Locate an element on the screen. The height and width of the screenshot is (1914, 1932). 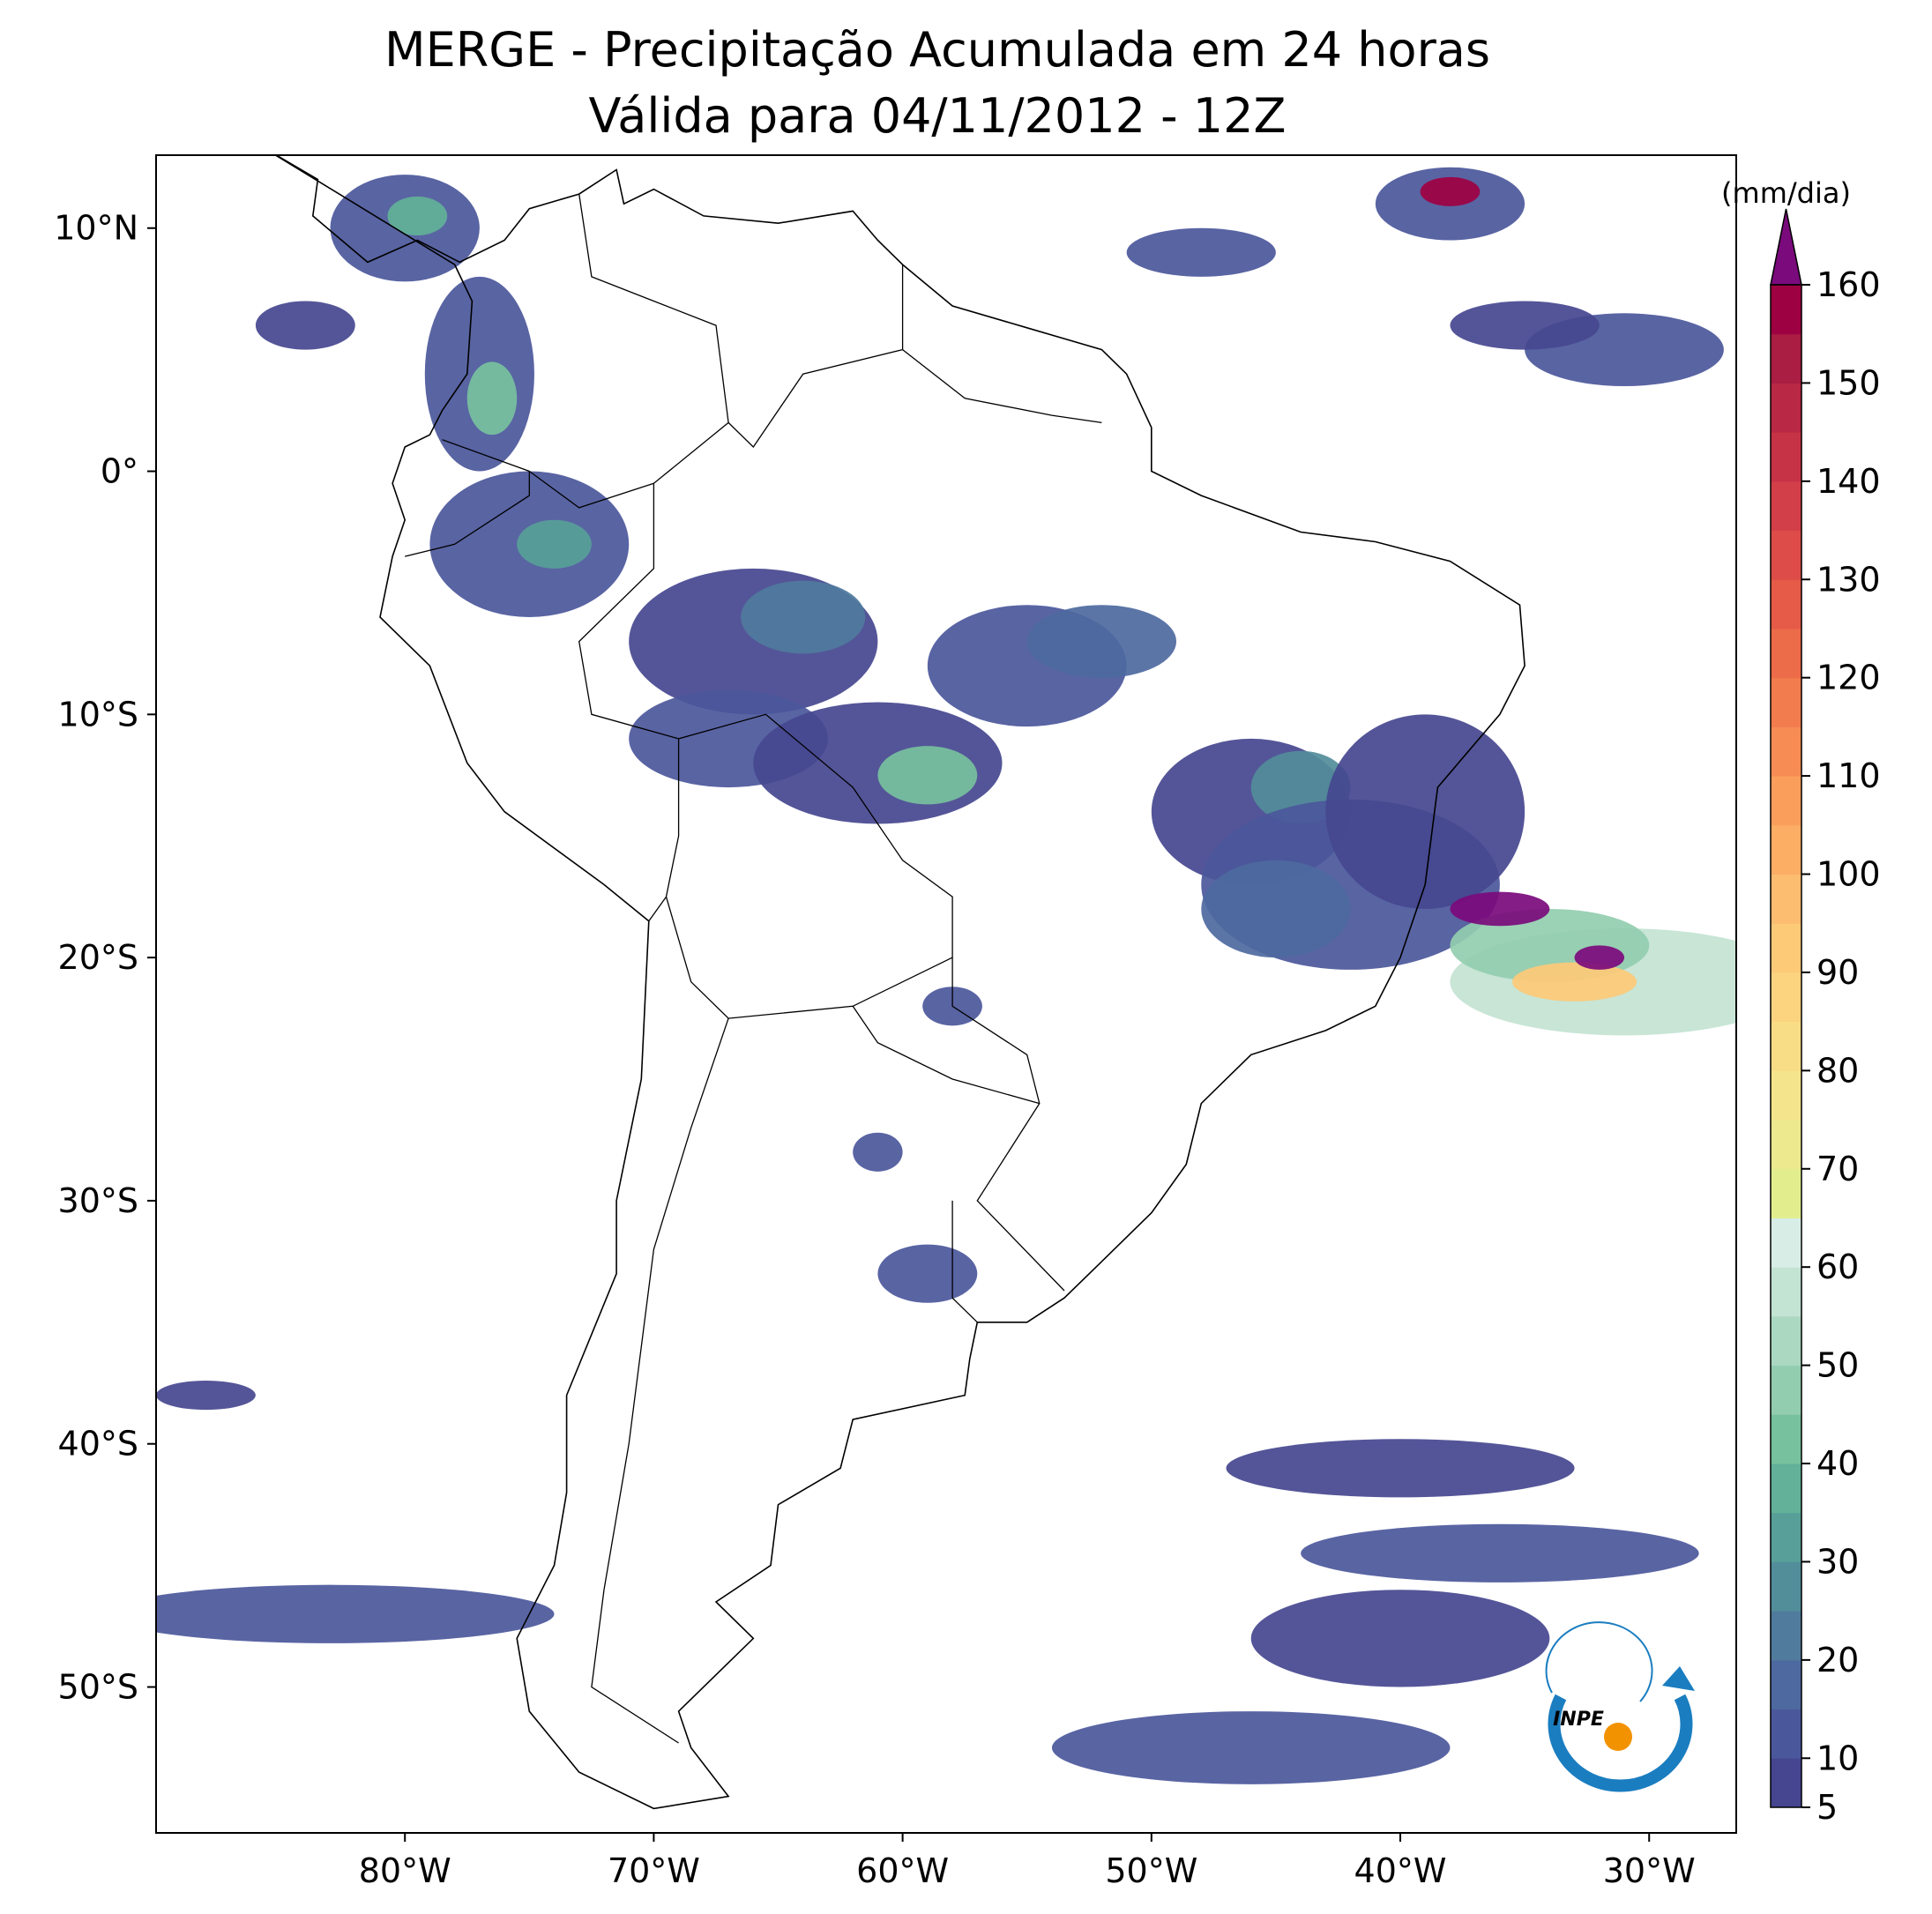
y-tick-label: 0° is located at coordinates (119, 471).